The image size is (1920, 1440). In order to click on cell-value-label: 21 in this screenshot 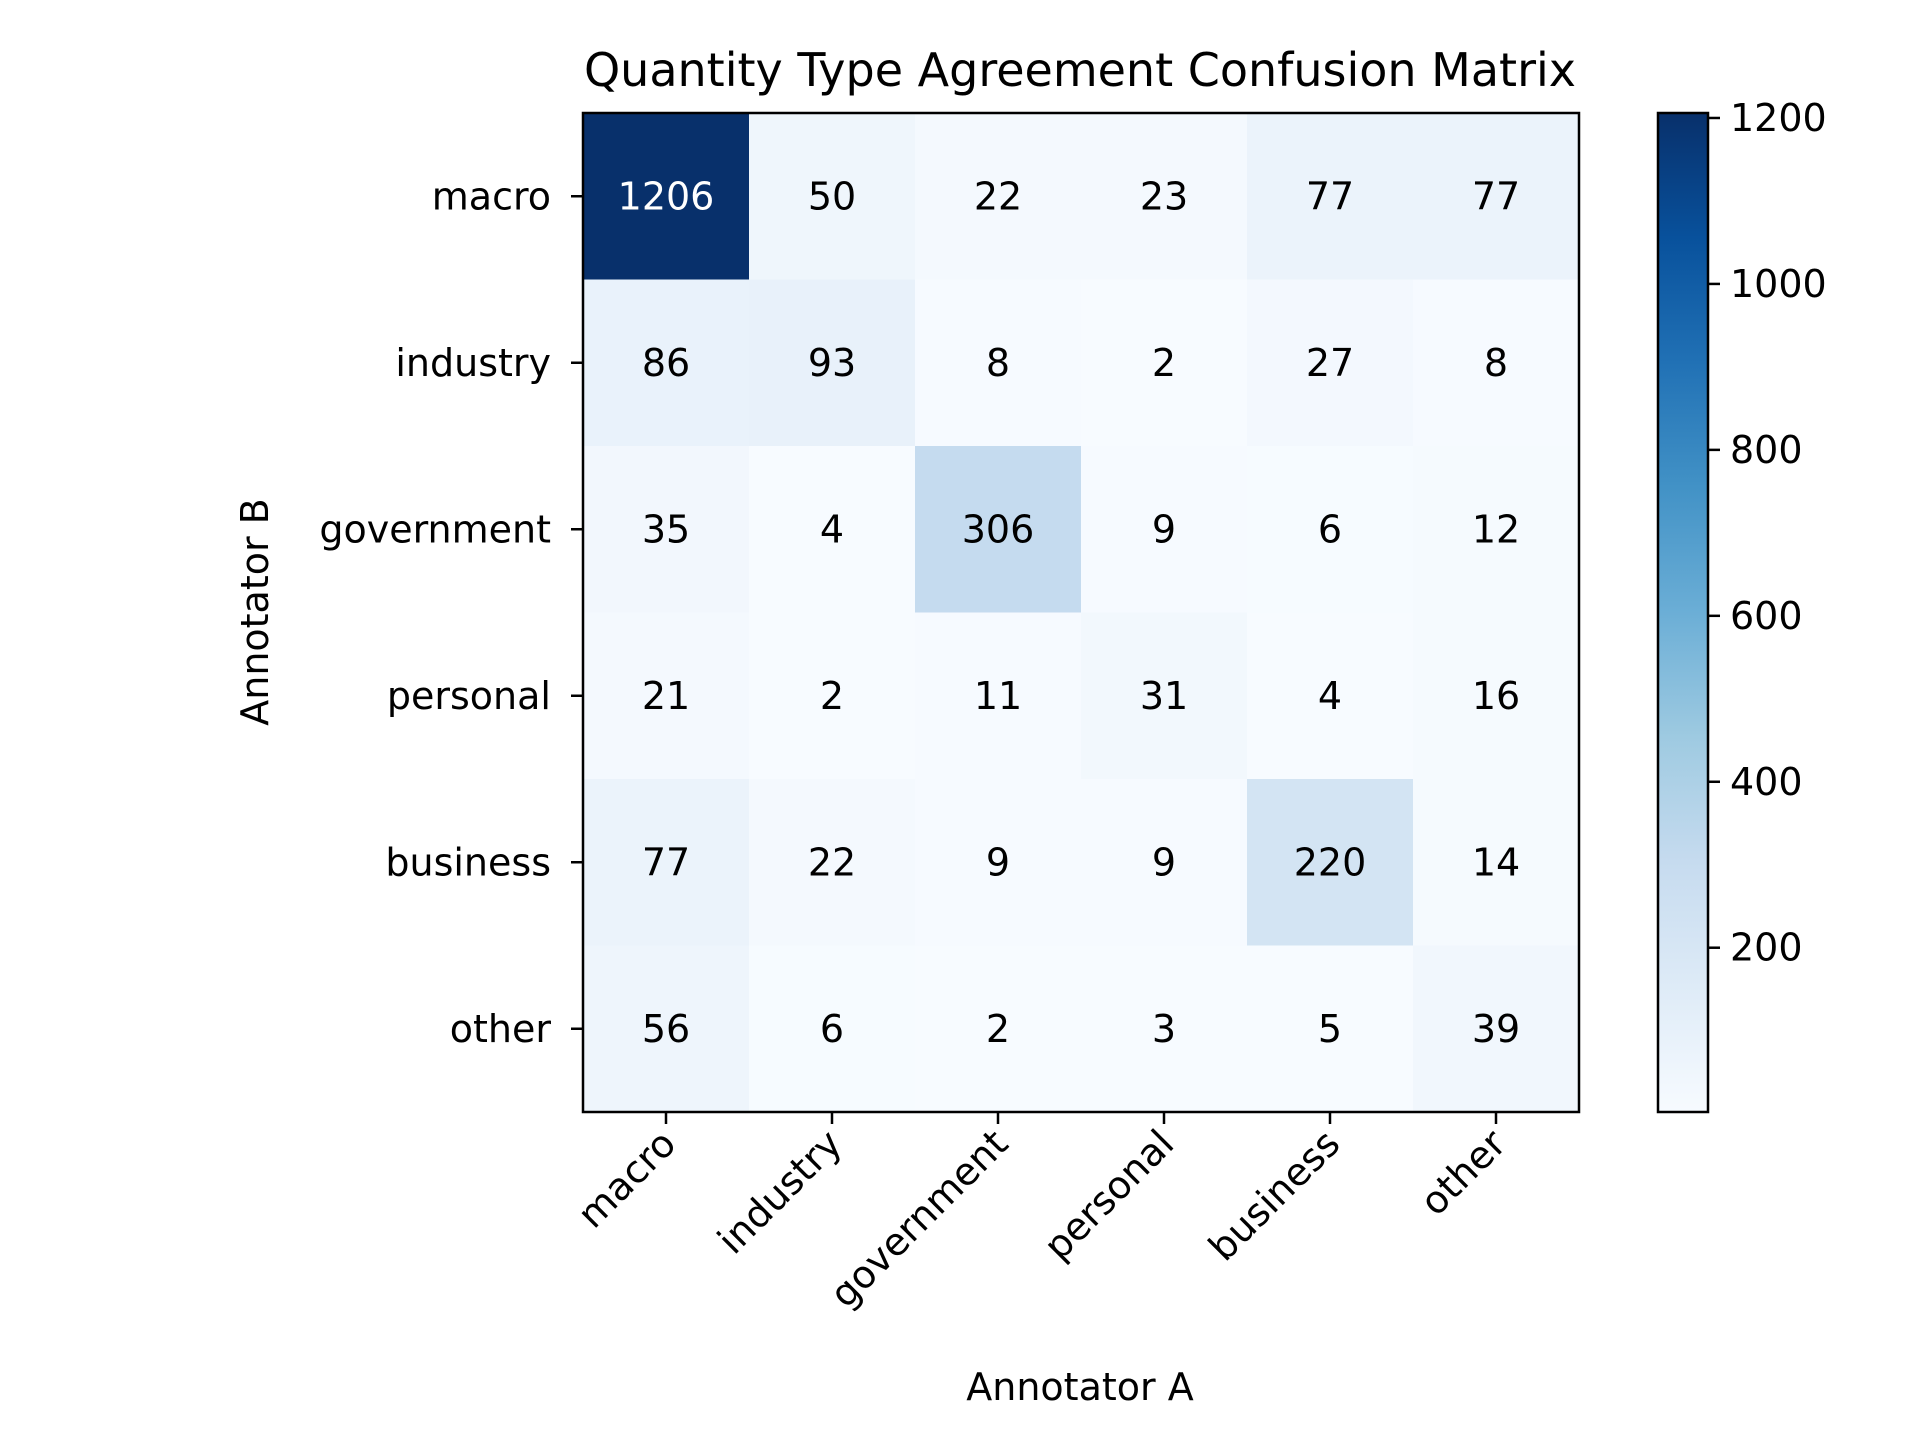, I will do `click(666, 696)`.